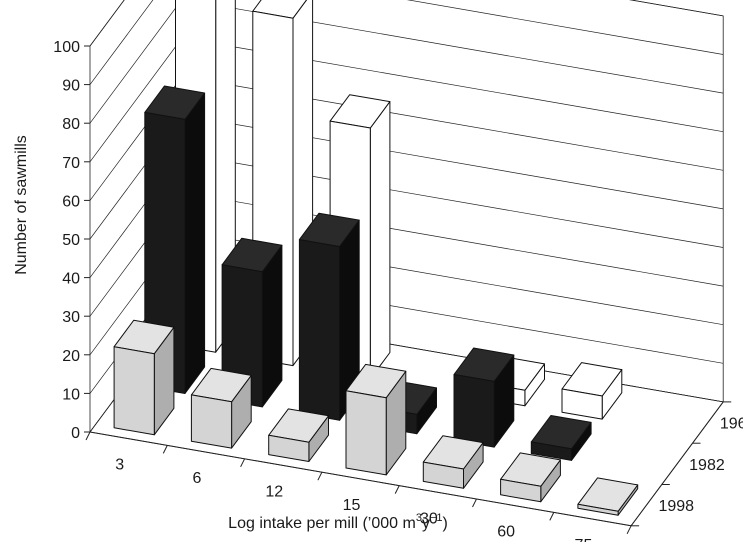 Image resolution: width=743 pixels, height=542 pixels. Describe the element at coordinates (444, 523) in the screenshot. I see `x-axis-label-suffix: )` at that location.